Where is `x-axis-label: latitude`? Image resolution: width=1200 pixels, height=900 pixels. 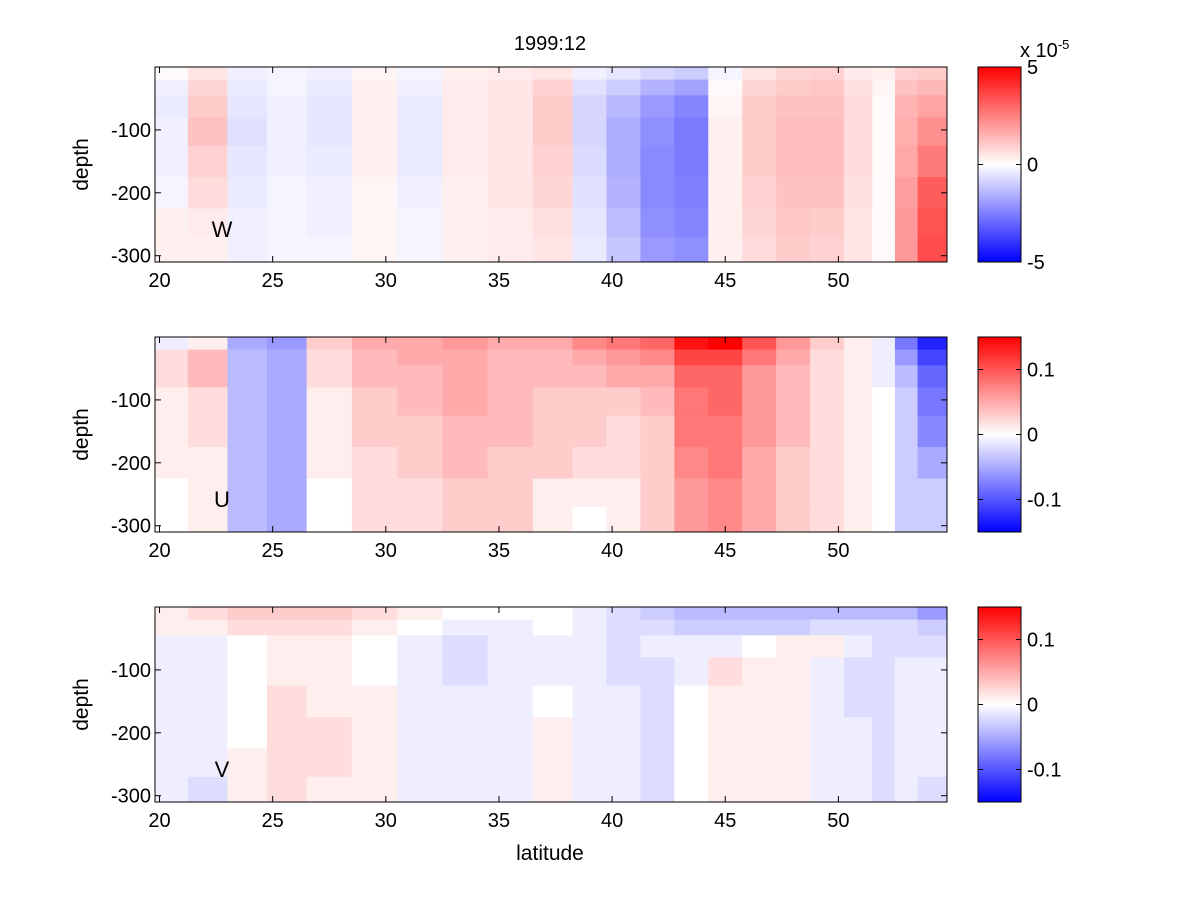
x-axis-label: latitude is located at coordinates (550, 853).